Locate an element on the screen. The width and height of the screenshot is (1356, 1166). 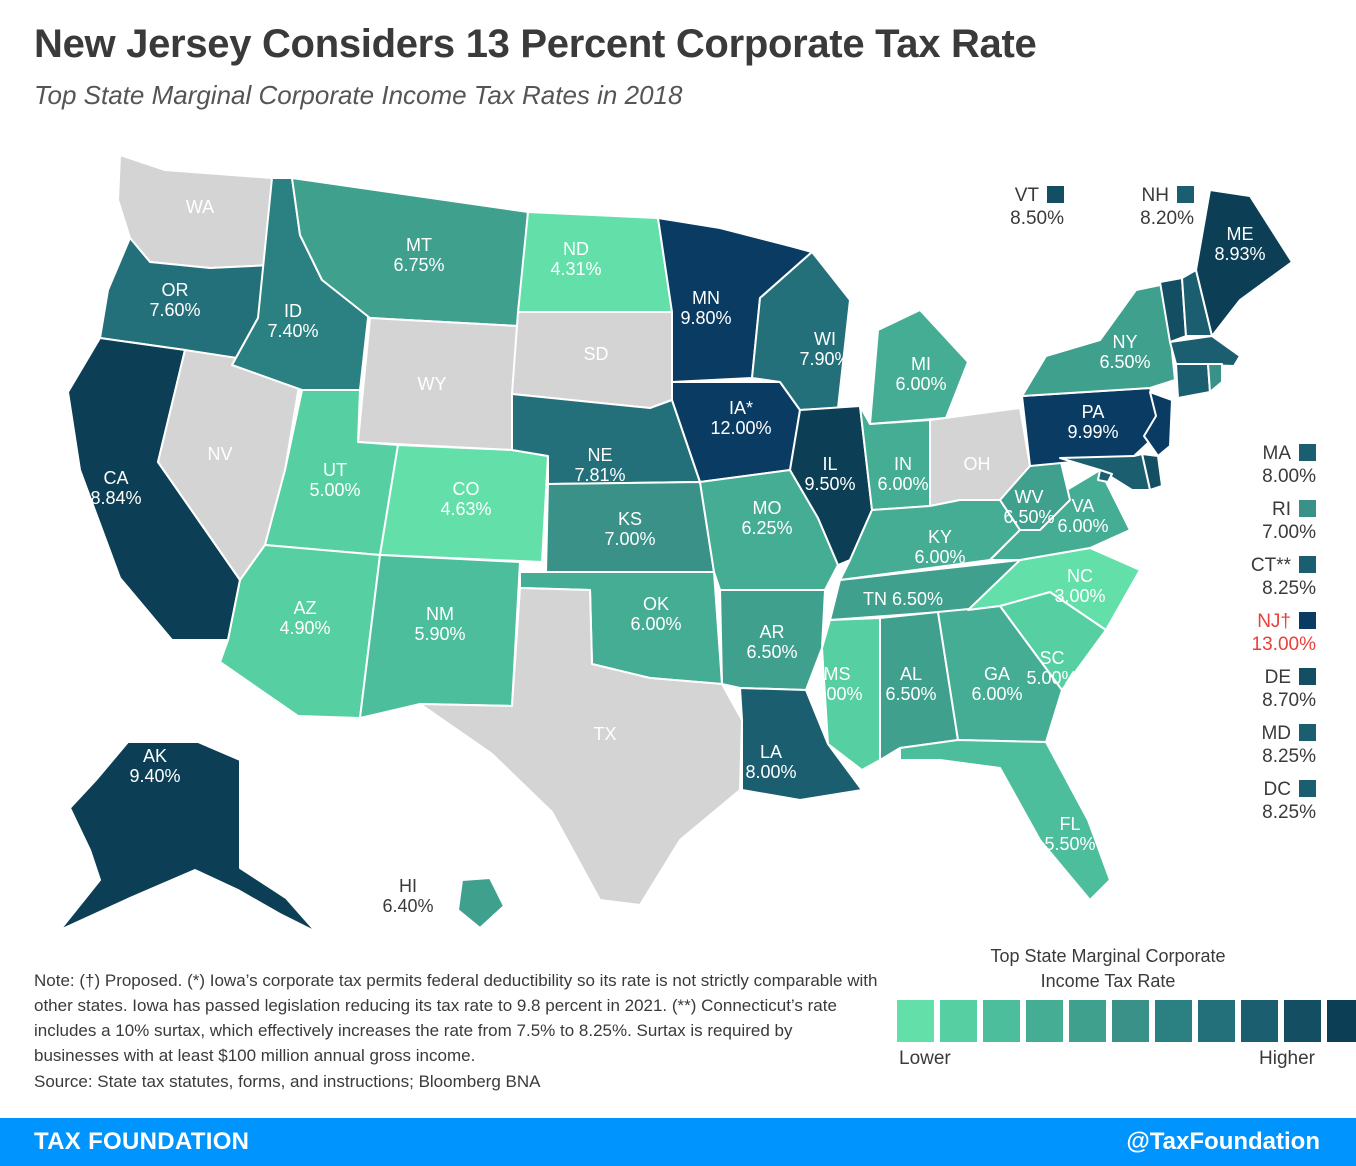
state-label-HI: HI is located at coordinates (408, 886).